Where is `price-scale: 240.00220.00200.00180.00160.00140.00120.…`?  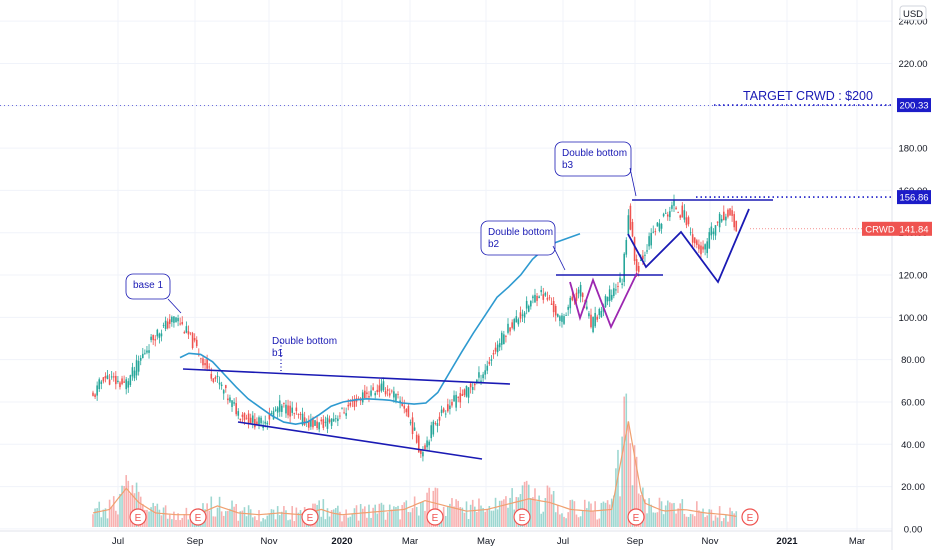
price-scale: 240.00220.00200.00180.00160.00140.00120.… is located at coordinates (912, 276).